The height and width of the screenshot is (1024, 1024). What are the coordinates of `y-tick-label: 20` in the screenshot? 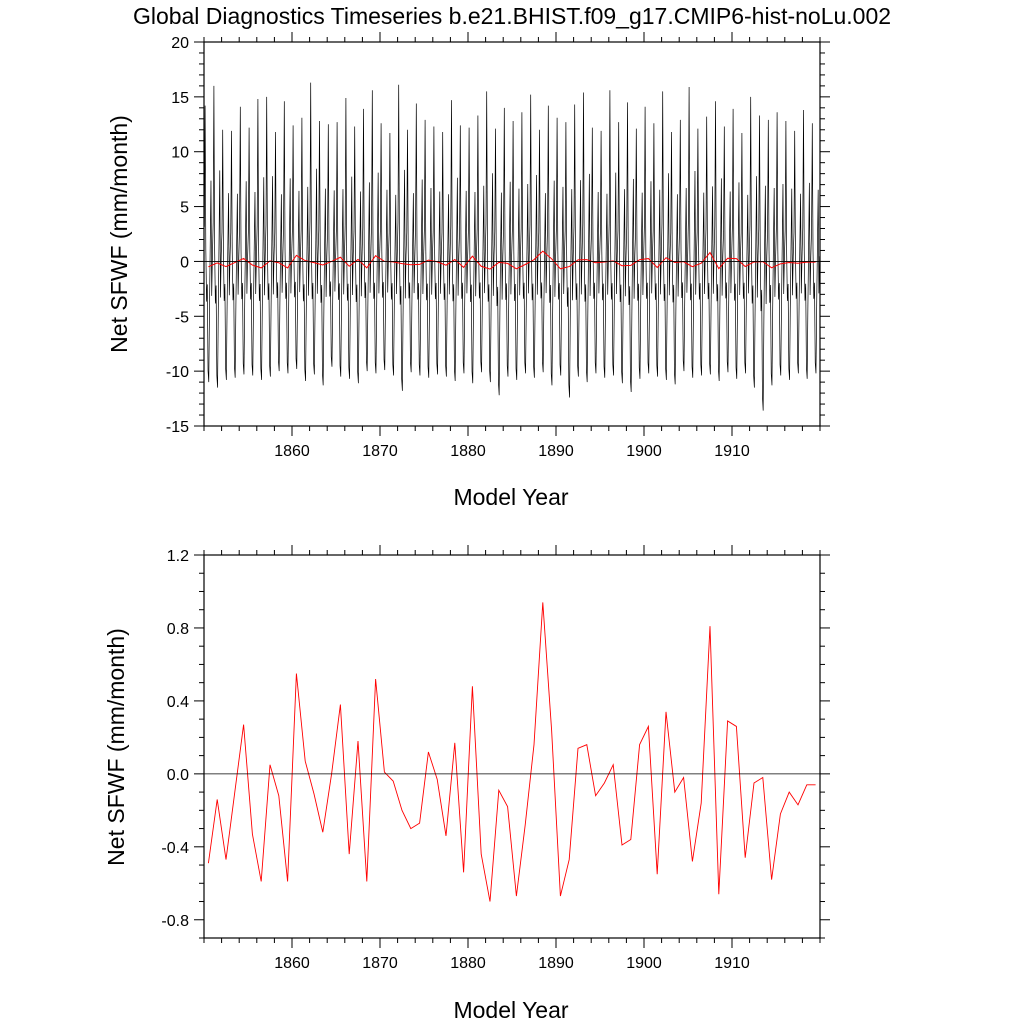 It's located at (180, 43).